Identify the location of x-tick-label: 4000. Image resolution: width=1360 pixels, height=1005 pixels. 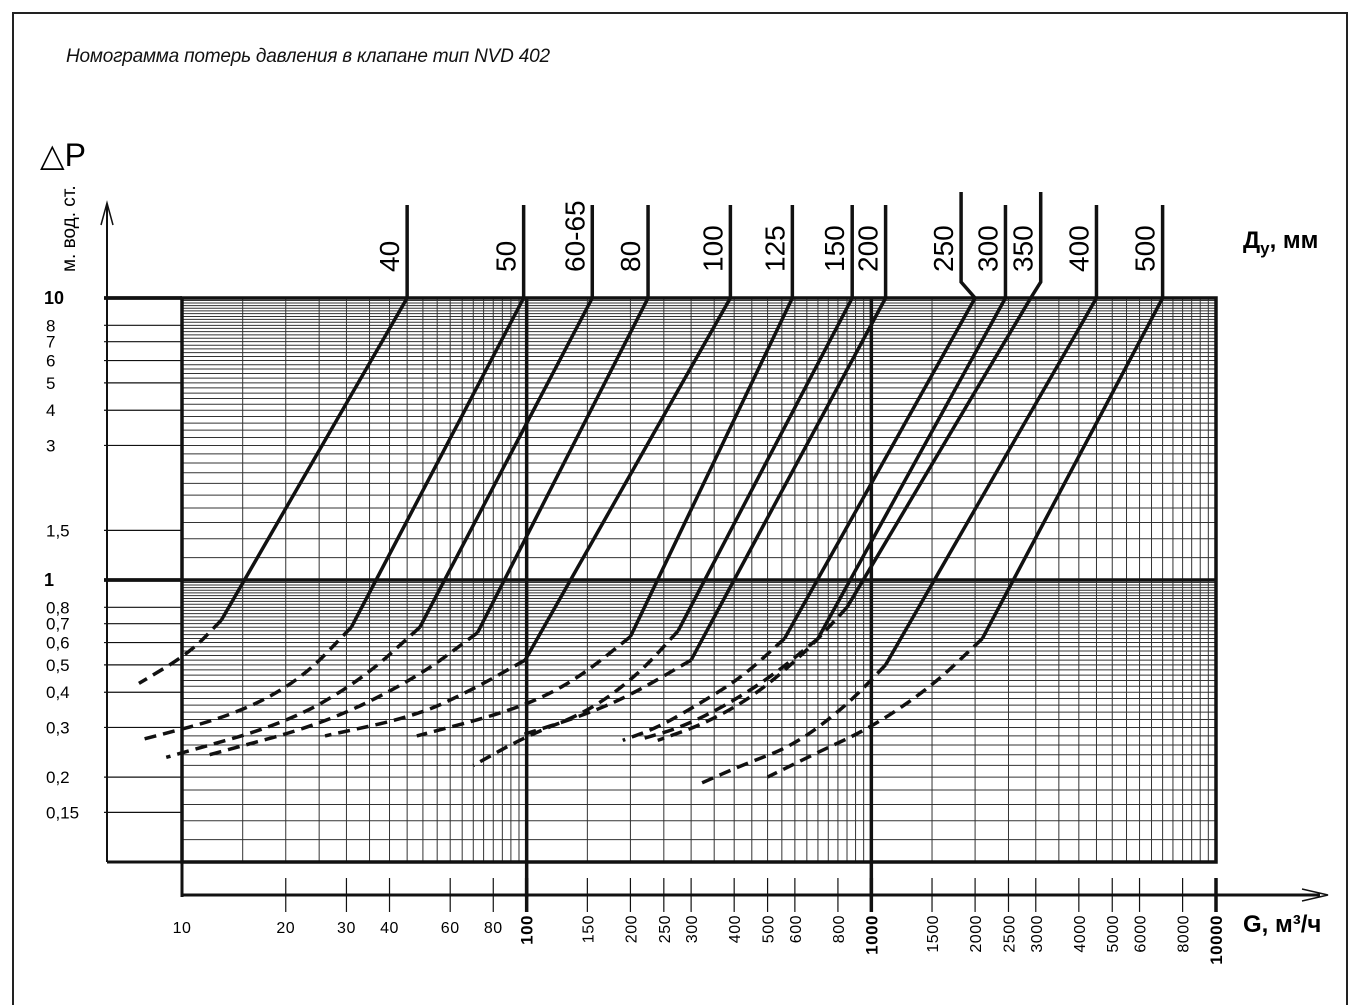
(1080, 934).